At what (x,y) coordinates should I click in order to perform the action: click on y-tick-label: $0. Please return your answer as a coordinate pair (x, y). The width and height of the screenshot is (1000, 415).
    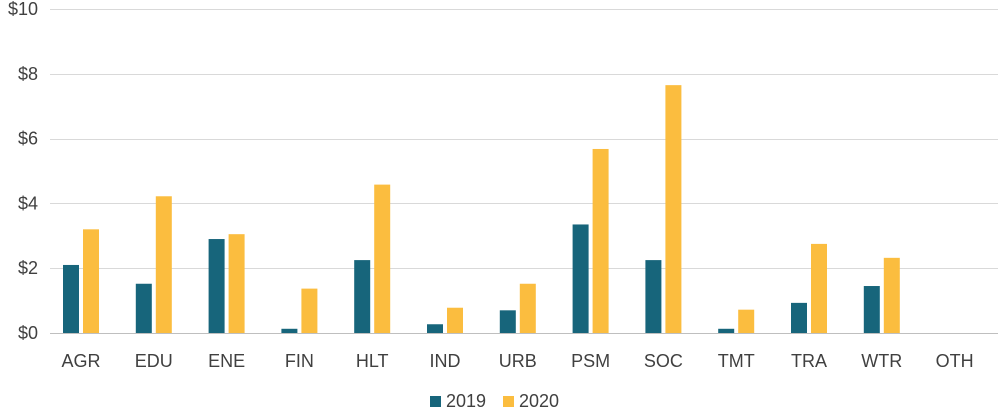
    Looking at the image, I should click on (28, 333).